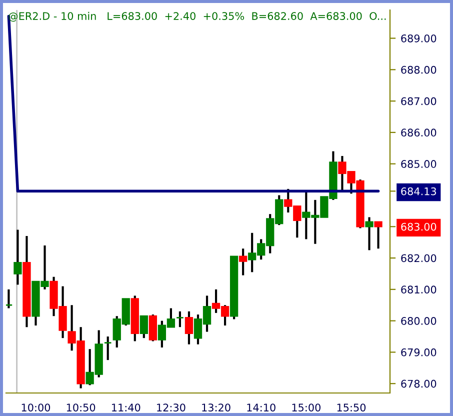 This screenshot has height=416, width=453. What do you see at coordinates (418, 164) in the screenshot?
I see `y-tick-label: 685.00` at bounding box center [418, 164].